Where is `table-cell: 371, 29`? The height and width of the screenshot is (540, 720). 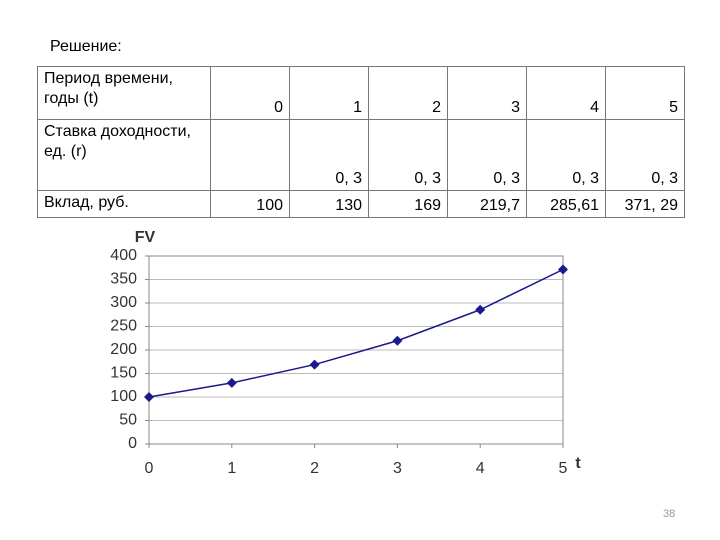 table-cell: 371, 29 is located at coordinates (645, 204).